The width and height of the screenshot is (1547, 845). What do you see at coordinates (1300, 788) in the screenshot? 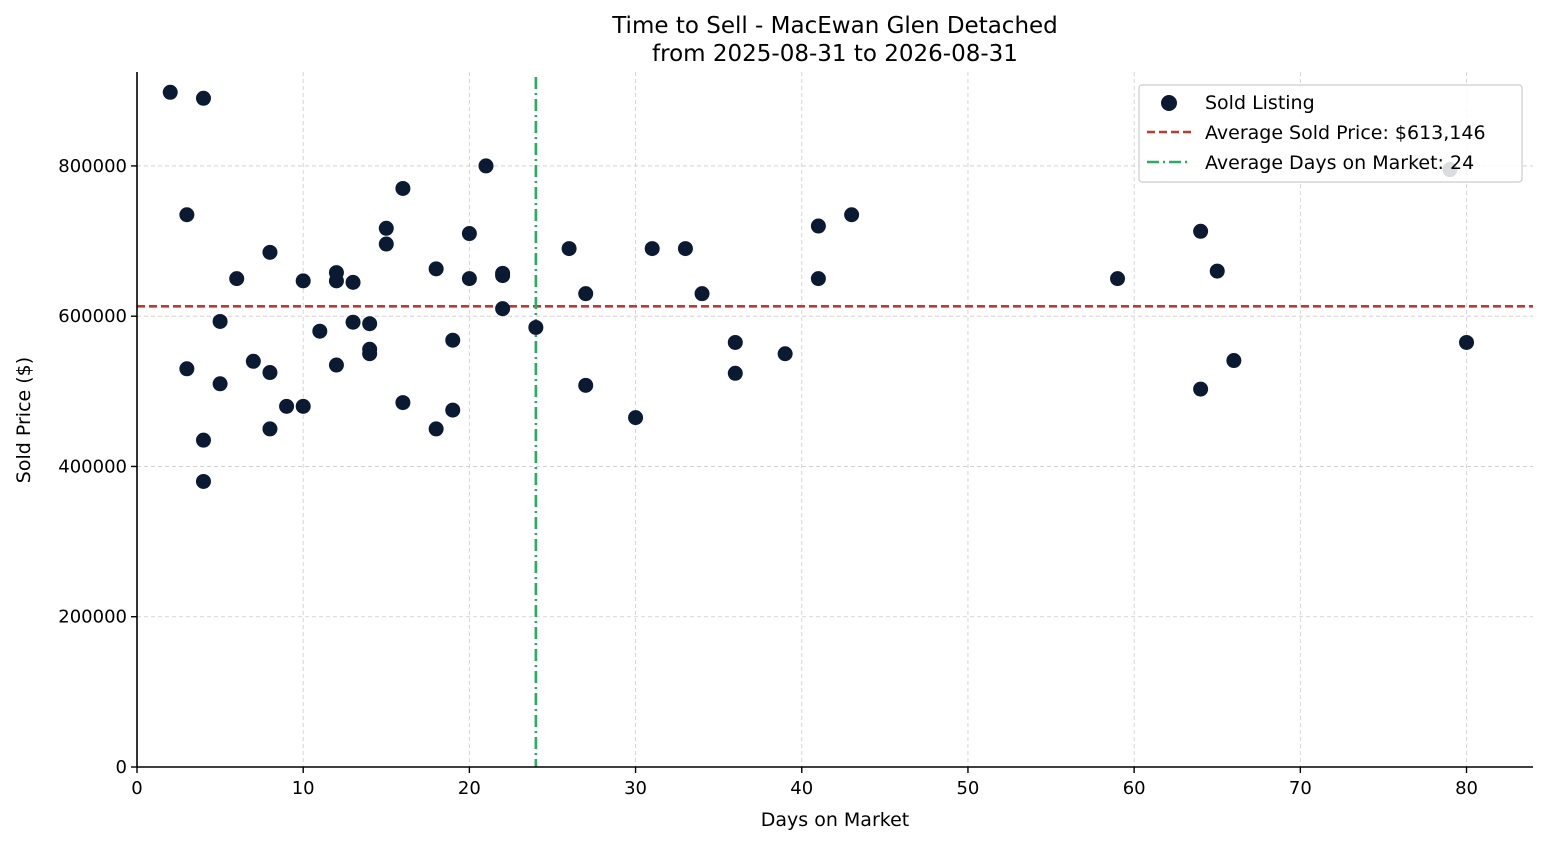
I see `x-tick-label: 70` at bounding box center [1300, 788].